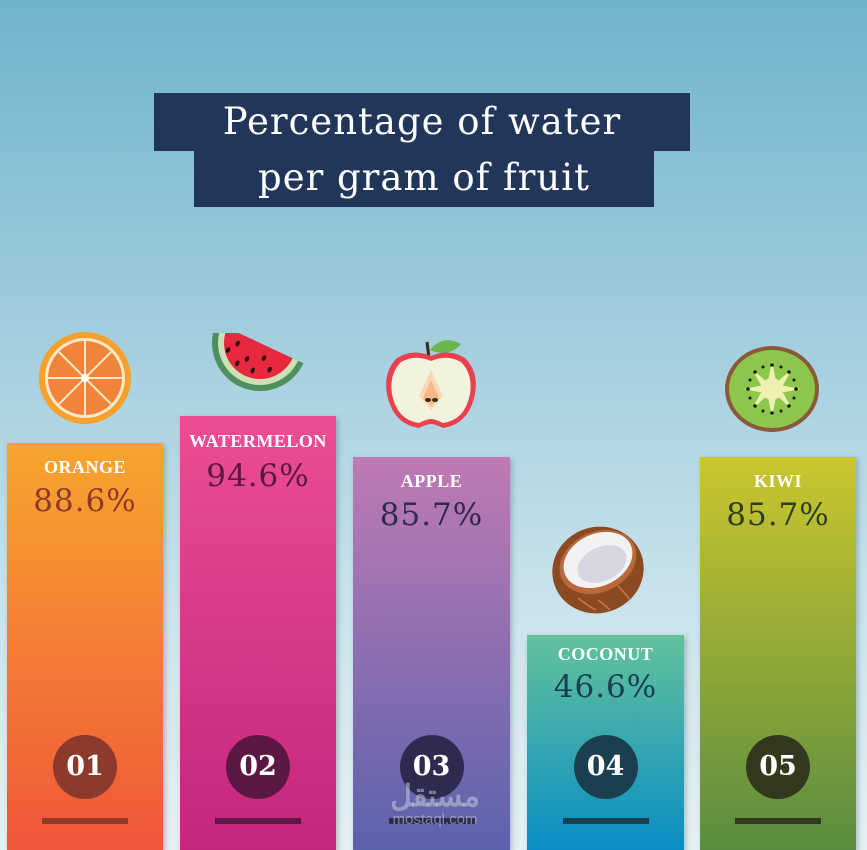 The height and width of the screenshot is (850, 867). Describe the element at coordinates (605, 767) in the screenshot. I see `bar-index-badge: 04` at that location.